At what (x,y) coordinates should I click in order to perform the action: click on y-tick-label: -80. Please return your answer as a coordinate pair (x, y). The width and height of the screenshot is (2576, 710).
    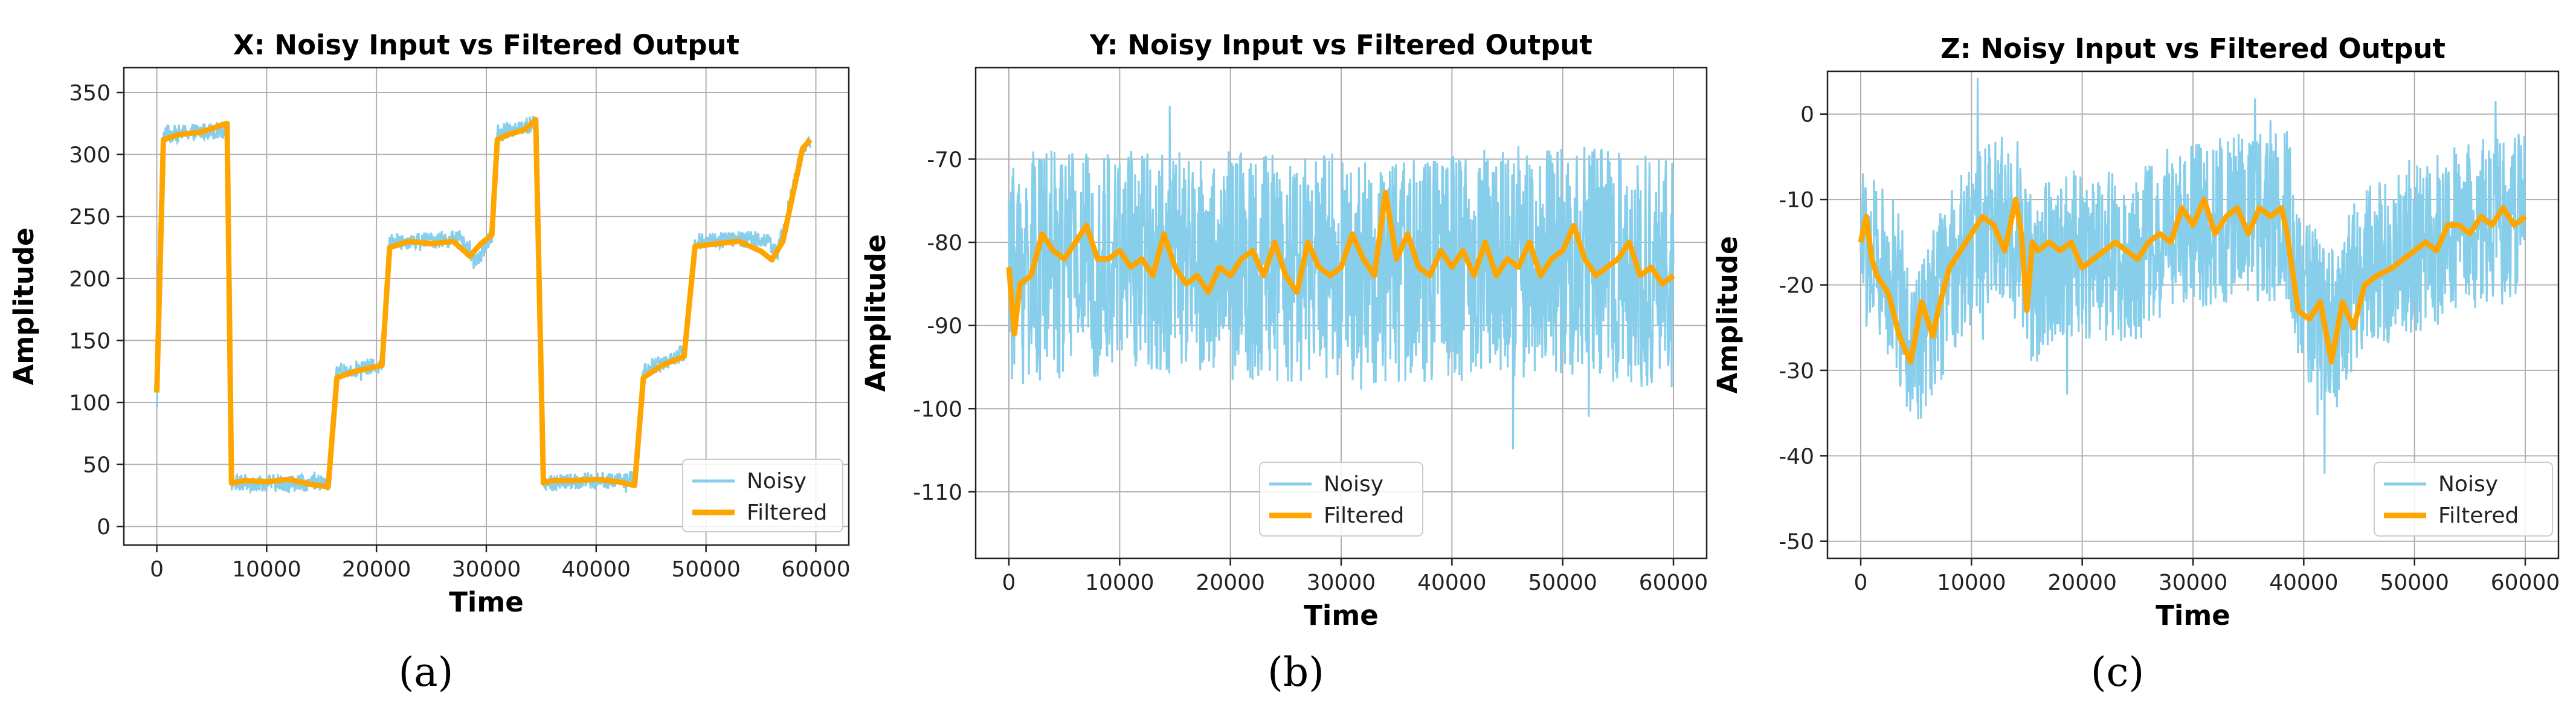
    Looking at the image, I should click on (945, 243).